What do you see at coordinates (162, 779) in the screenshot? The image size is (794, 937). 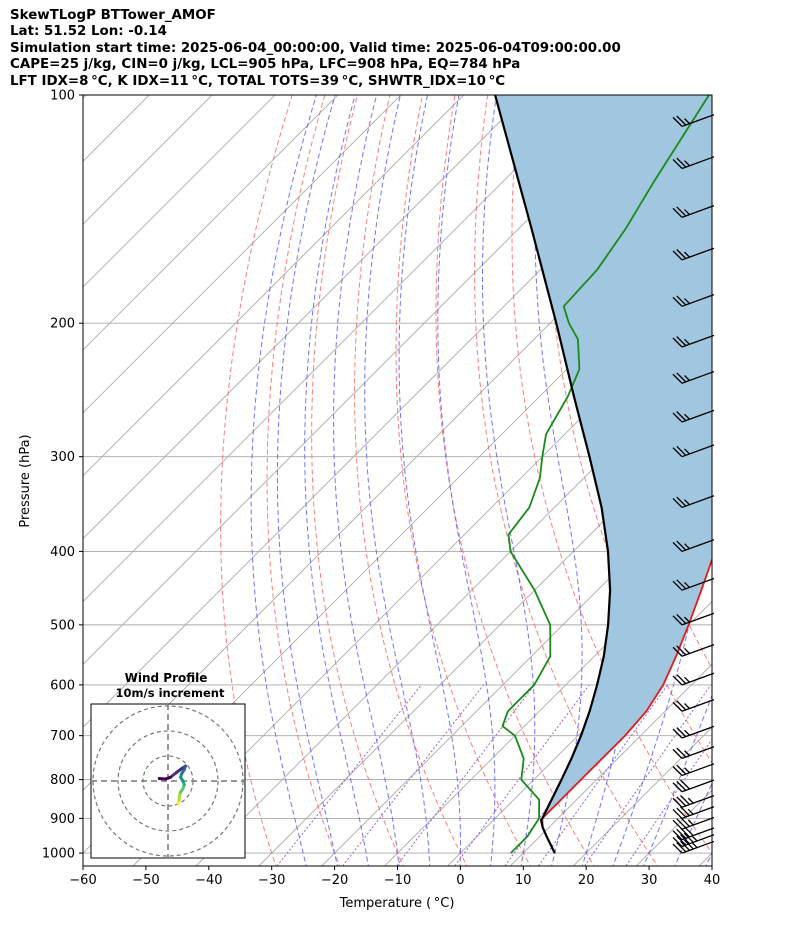 I see `hodograph-segment` at bounding box center [162, 779].